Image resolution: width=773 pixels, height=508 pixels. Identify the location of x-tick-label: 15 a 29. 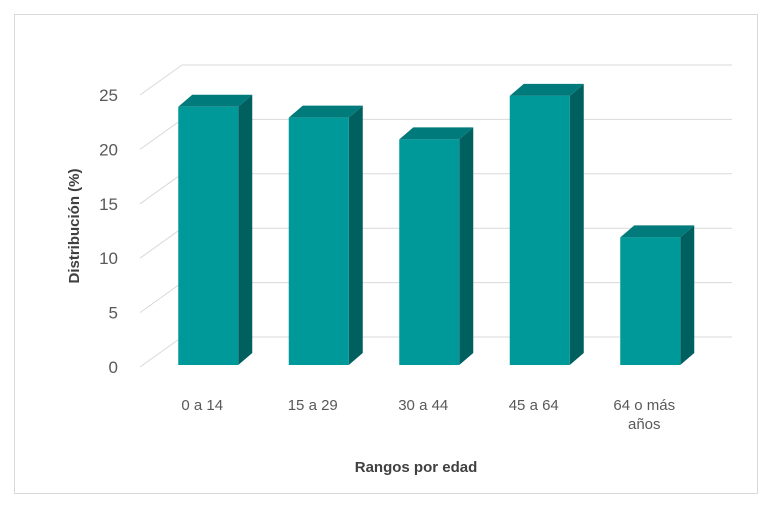
(313, 405).